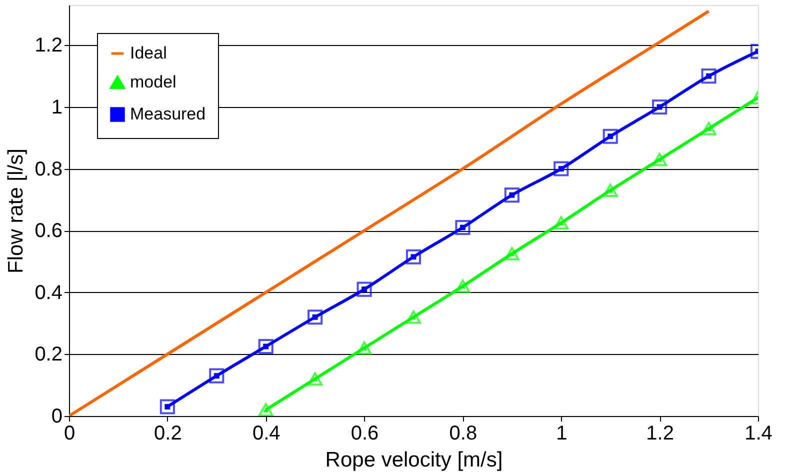 Image resolution: width=794 pixels, height=472 pixels. What do you see at coordinates (48, 293) in the screenshot?
I see `y-tick-label: 0.4` at bounding box center [48, 293].